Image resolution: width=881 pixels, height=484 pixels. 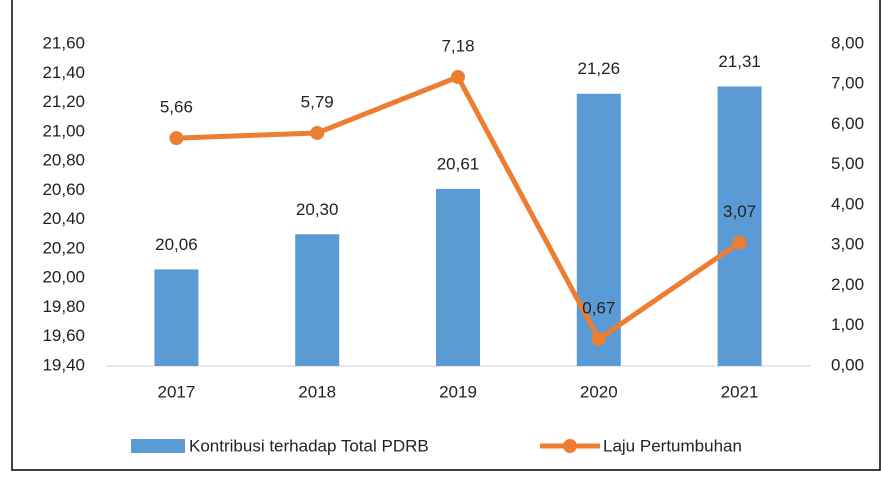 I want to click on y2-tick-label: 8,00, so click(x=847, y=42).